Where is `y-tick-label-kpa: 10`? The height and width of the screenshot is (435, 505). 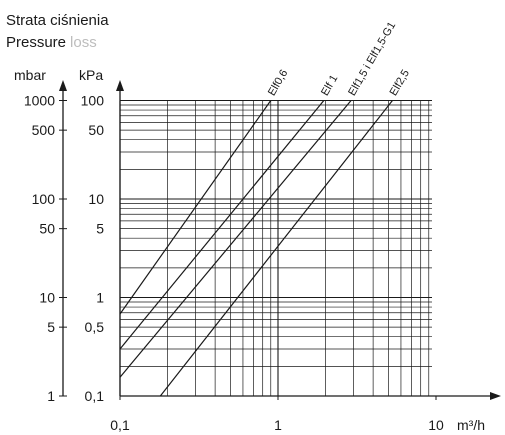 y-tick-label-kpa: 10 is located at coordinates (96, 199).